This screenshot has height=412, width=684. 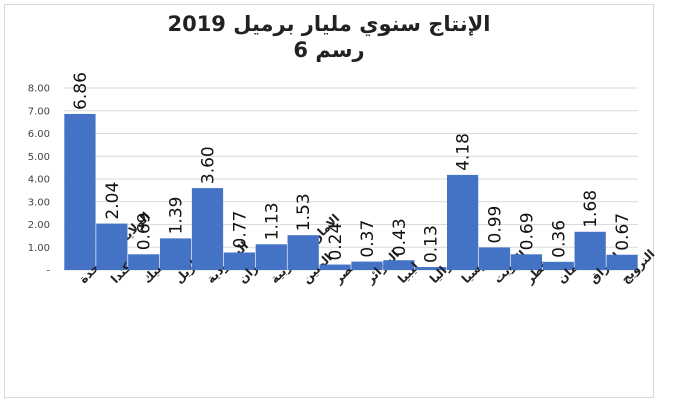 What do you see at coordinates (329, 50) in the screenshot?
I see `chart-subtitle: رسم 6` at bounding box center [329, 50].